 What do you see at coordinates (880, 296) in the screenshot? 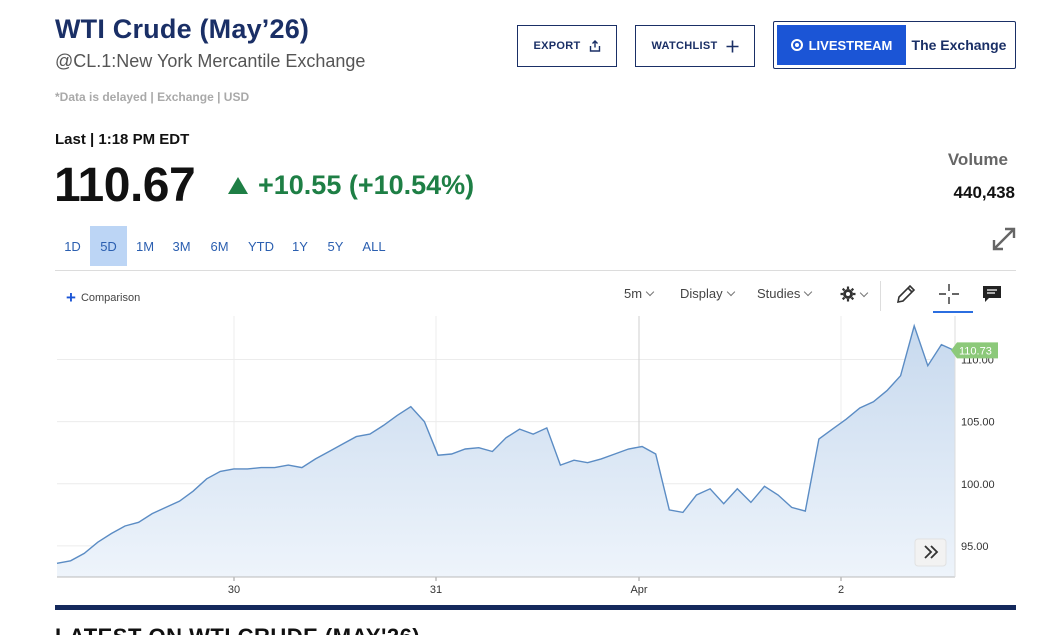
I see `toolbar-separator` at bounding box center [880, 296].